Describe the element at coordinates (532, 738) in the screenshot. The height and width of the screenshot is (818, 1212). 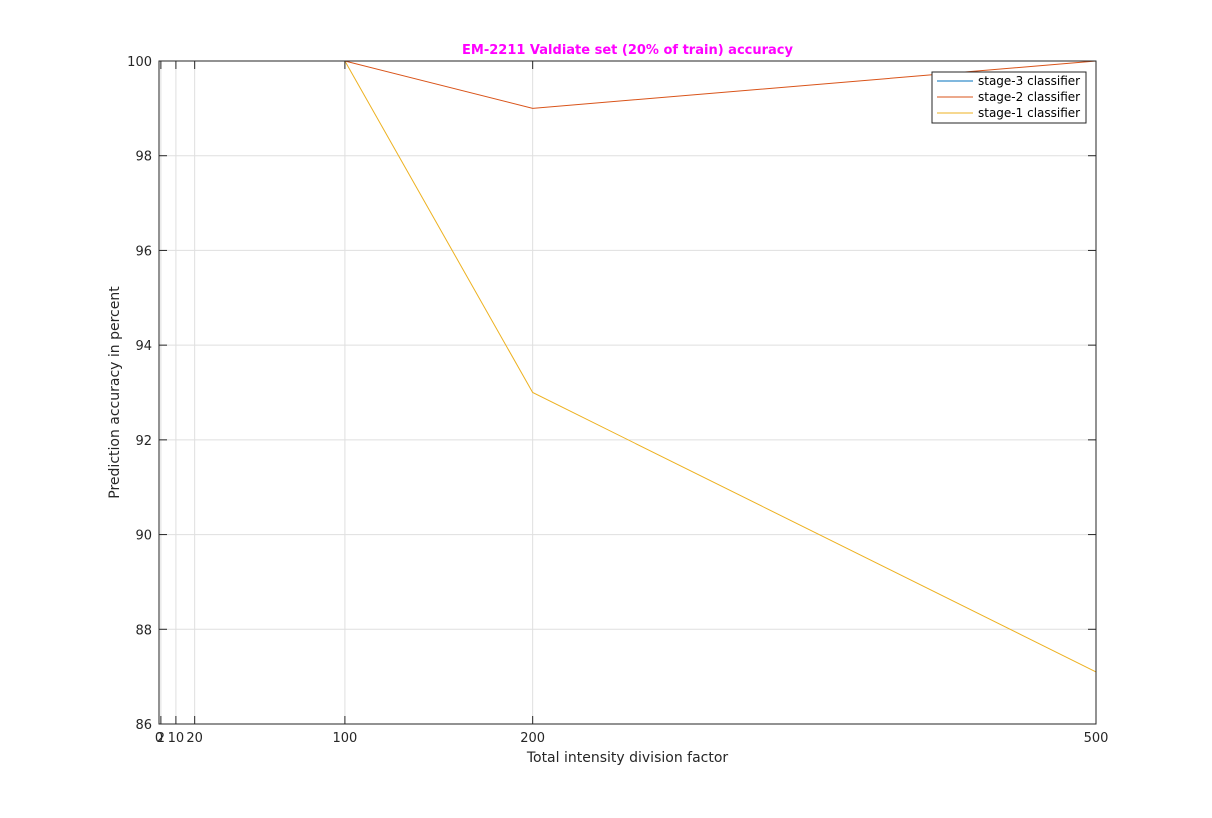
I see `x-tick-label: 200` at that location.